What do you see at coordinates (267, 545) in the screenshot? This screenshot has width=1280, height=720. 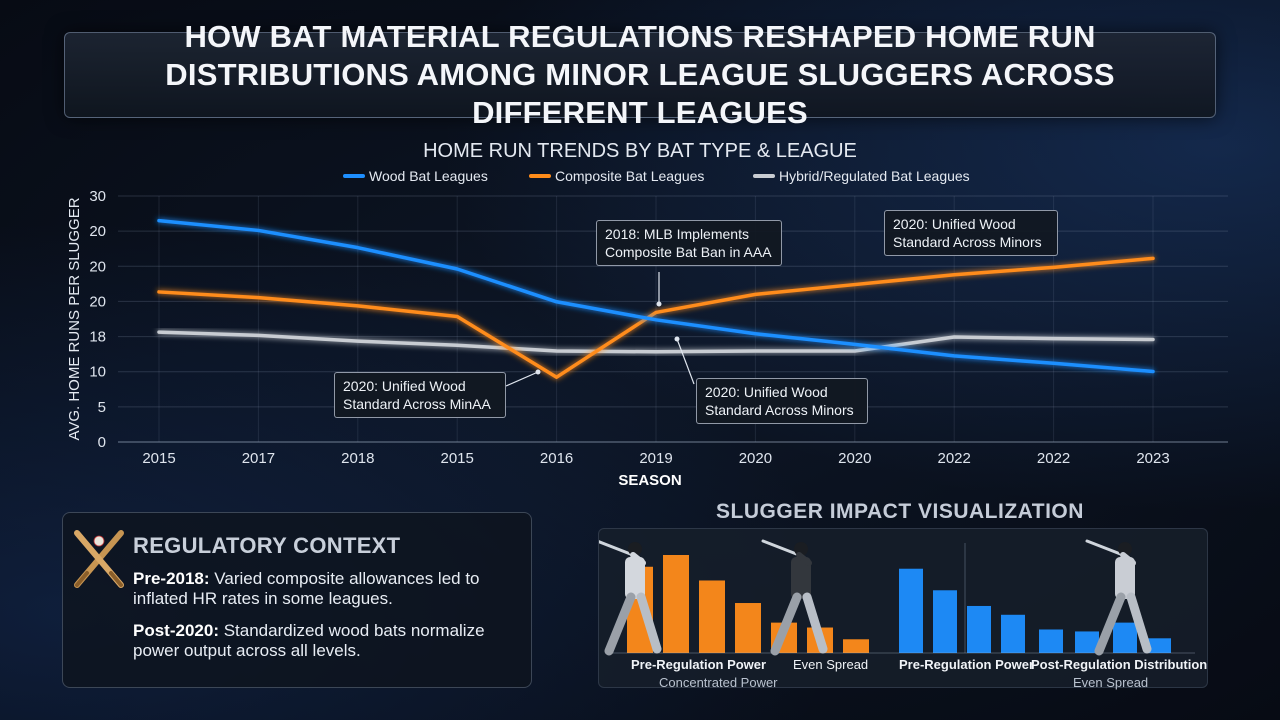 I see `context-title: REGULATORY CONTEXT` at bounding box center [267, 545].